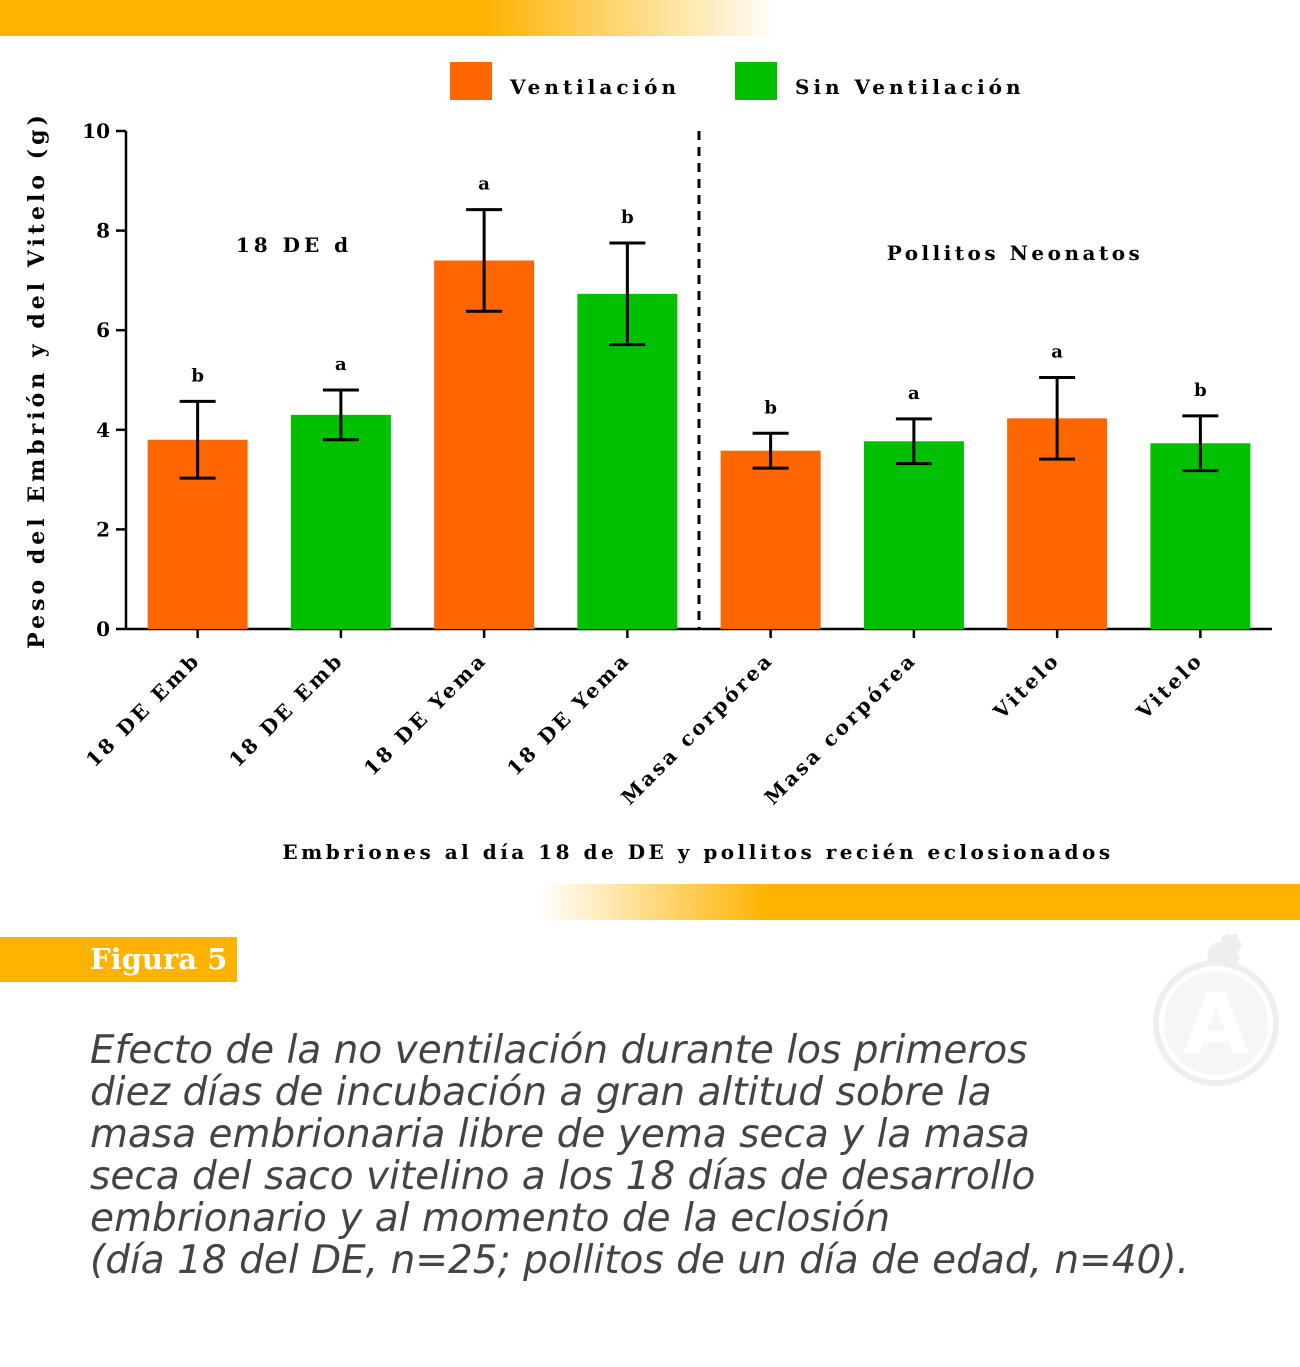  What do you see at coordinates (96, 131) in the screenshot?
I see `y-tick-label: 10` at bounding box center [96, 131].